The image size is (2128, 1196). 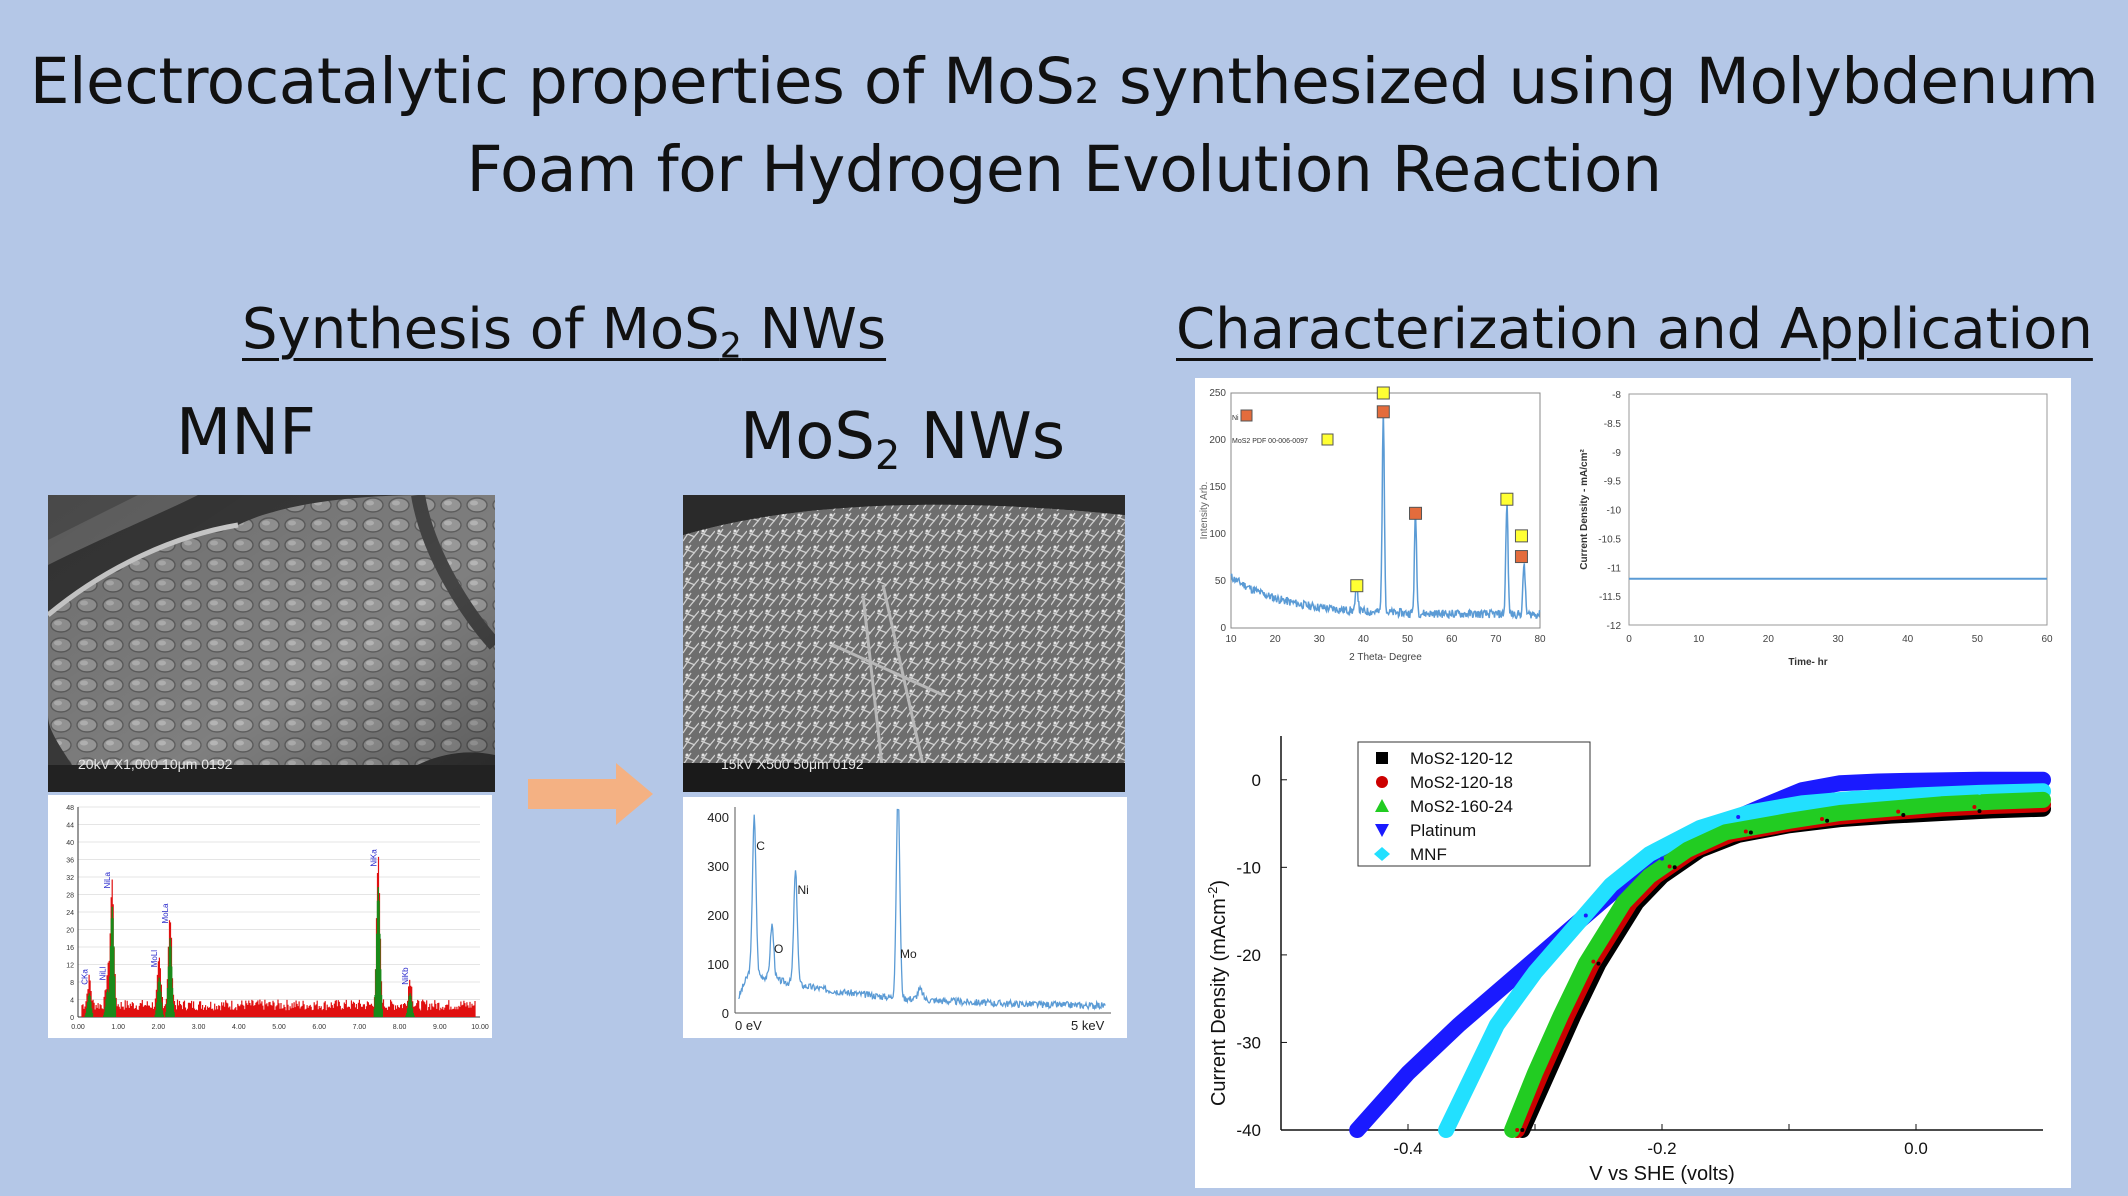 I want to click on xrd-legend-mos2-swatch, so click(x=1327, y=439).